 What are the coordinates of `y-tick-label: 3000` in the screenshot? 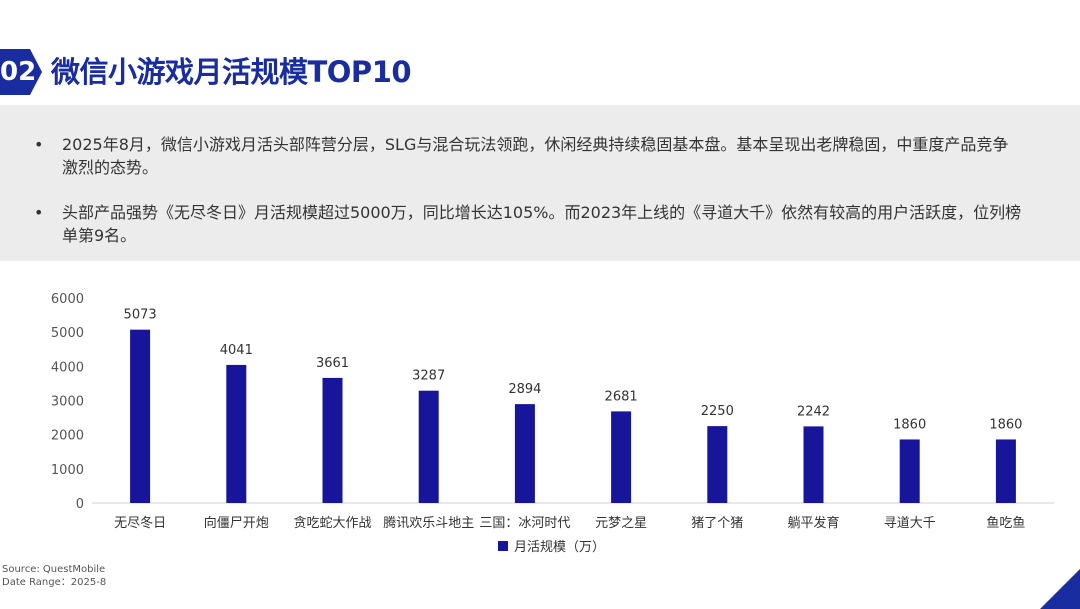 It's located at (67, 402).